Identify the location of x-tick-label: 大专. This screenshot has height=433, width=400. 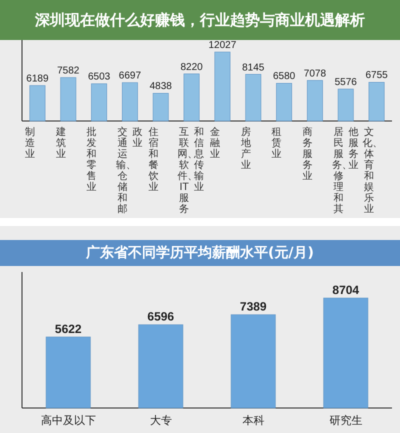
(160, 420).